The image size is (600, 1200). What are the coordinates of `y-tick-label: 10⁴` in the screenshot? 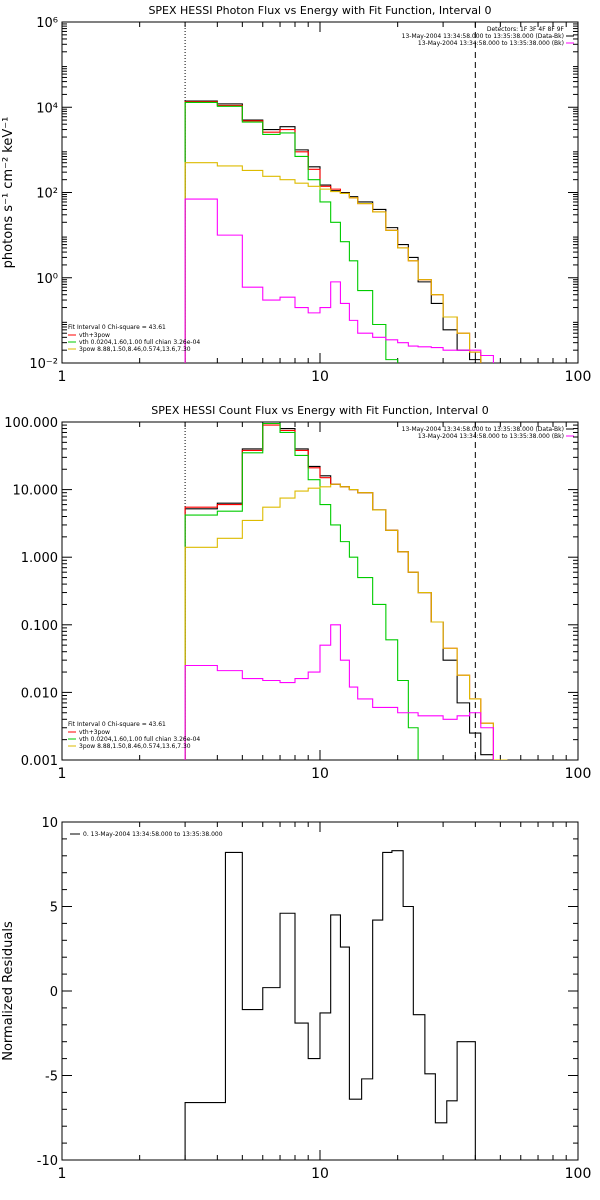 It's located at (47, 108).